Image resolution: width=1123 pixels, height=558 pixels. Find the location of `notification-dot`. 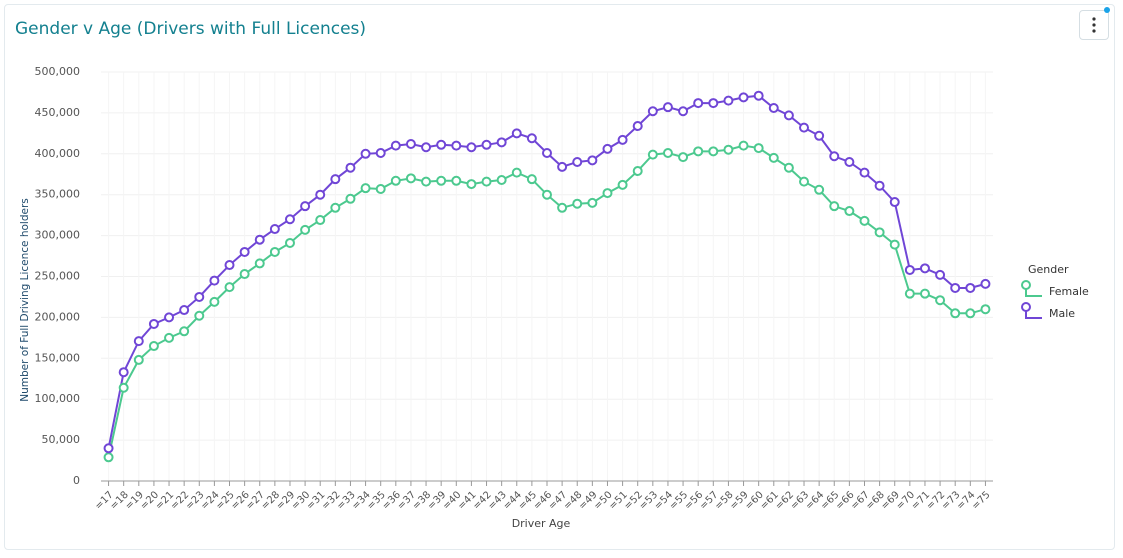

notification-dot is located at coordinates (1107, 10).